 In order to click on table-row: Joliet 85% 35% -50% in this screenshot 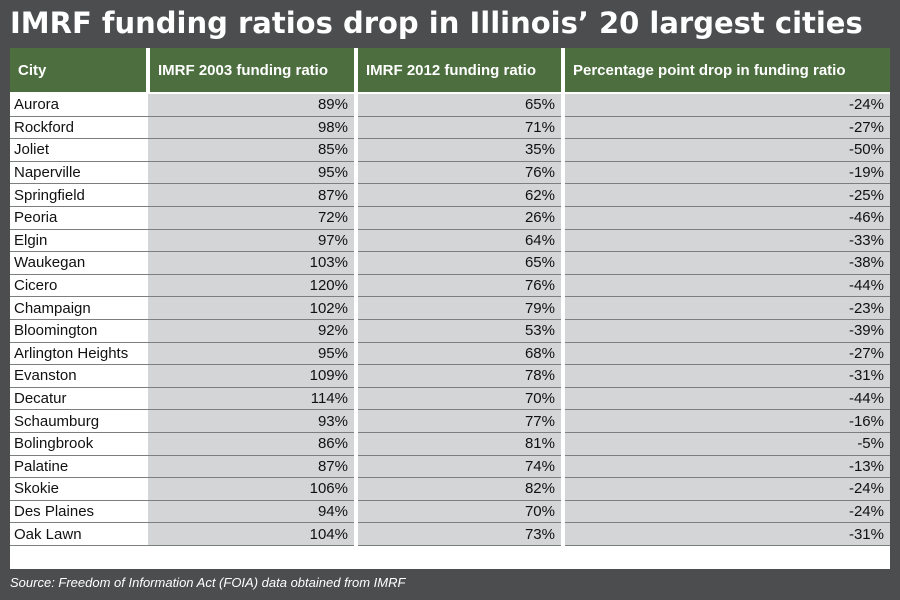, I will do `click(450, 150)`.